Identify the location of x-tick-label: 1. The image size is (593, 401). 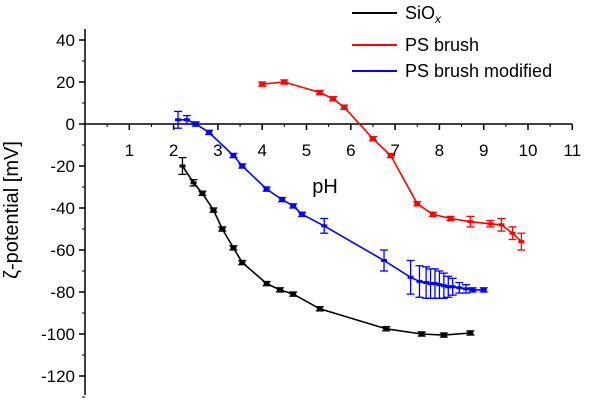
(129, 150).